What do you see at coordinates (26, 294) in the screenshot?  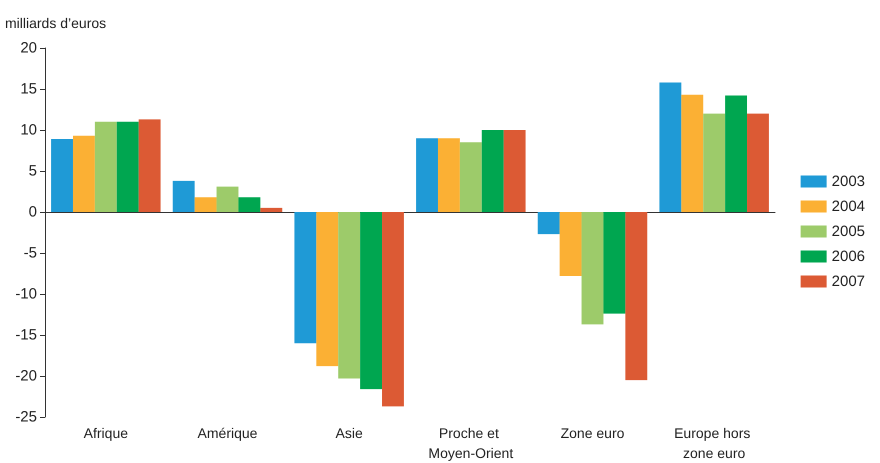 I see `y-tick-label: -10` at bounding box center [26, 294].